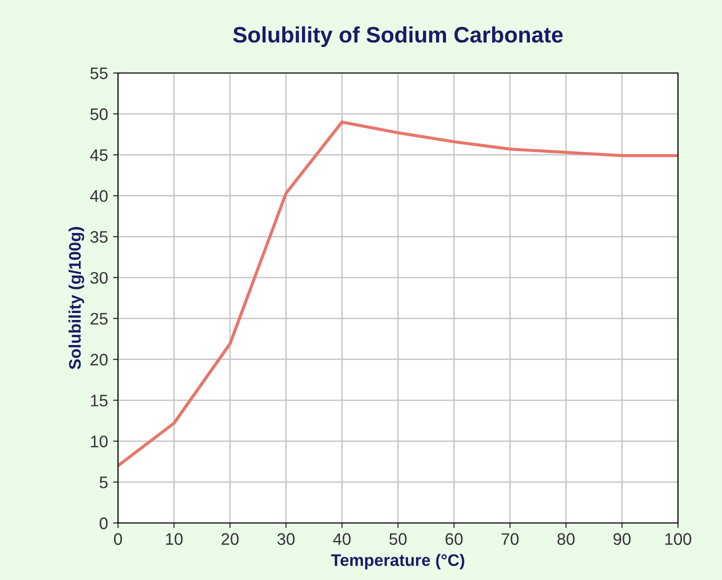  Describe the element at coordinates (566, 539) in the screenshot. I see `x-tick-label: 80` at that location.